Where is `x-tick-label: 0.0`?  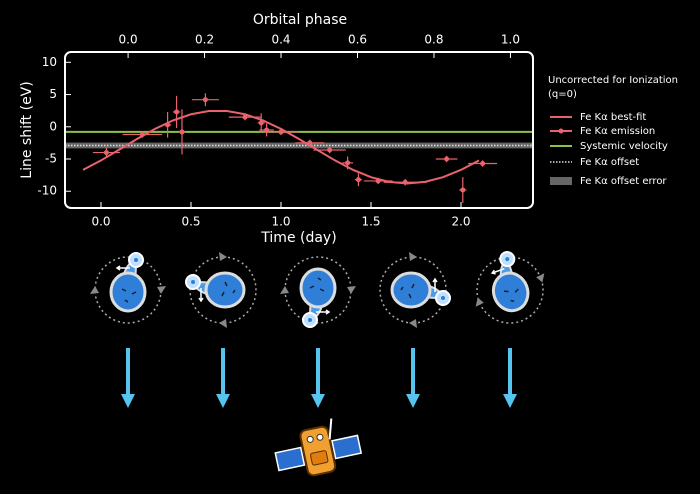 x-tick-label: 0.0 is located at coordinates (100, 222).